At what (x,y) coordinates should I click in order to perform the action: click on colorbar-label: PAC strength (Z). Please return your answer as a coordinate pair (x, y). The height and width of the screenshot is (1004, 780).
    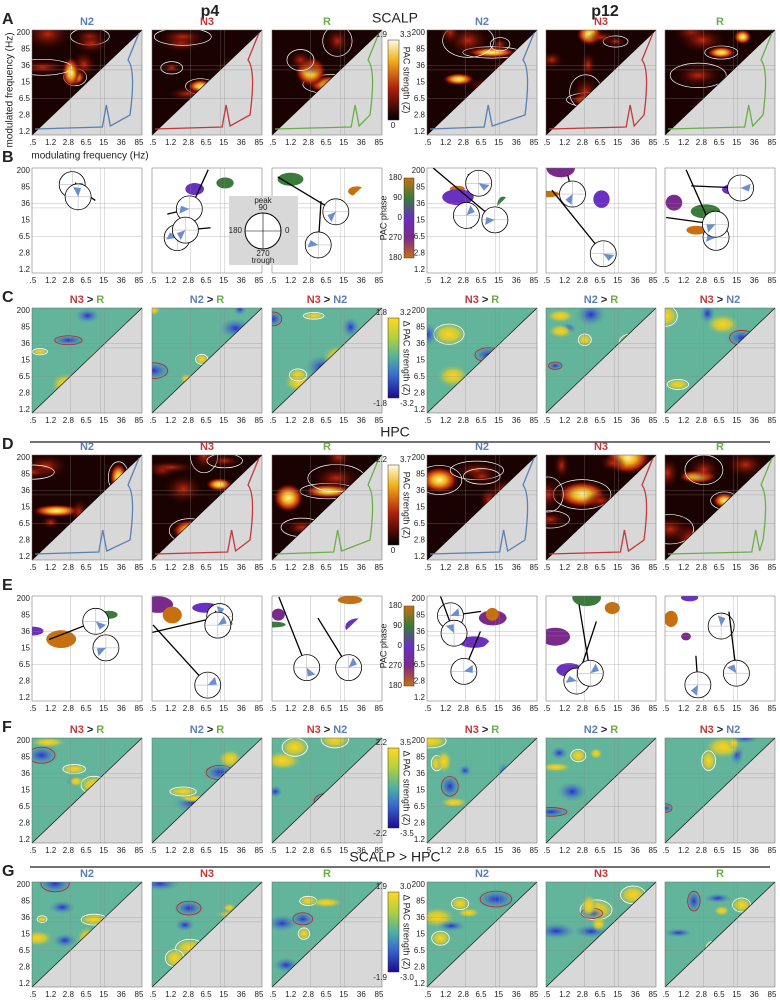
    Looking at the image, I should click on (407, 80).